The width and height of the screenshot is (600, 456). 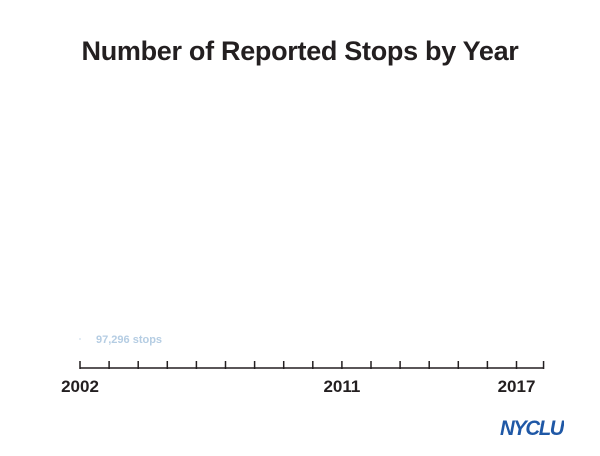 I want to click on data-marks: 97,296 stops, so click(x=120, y=340).